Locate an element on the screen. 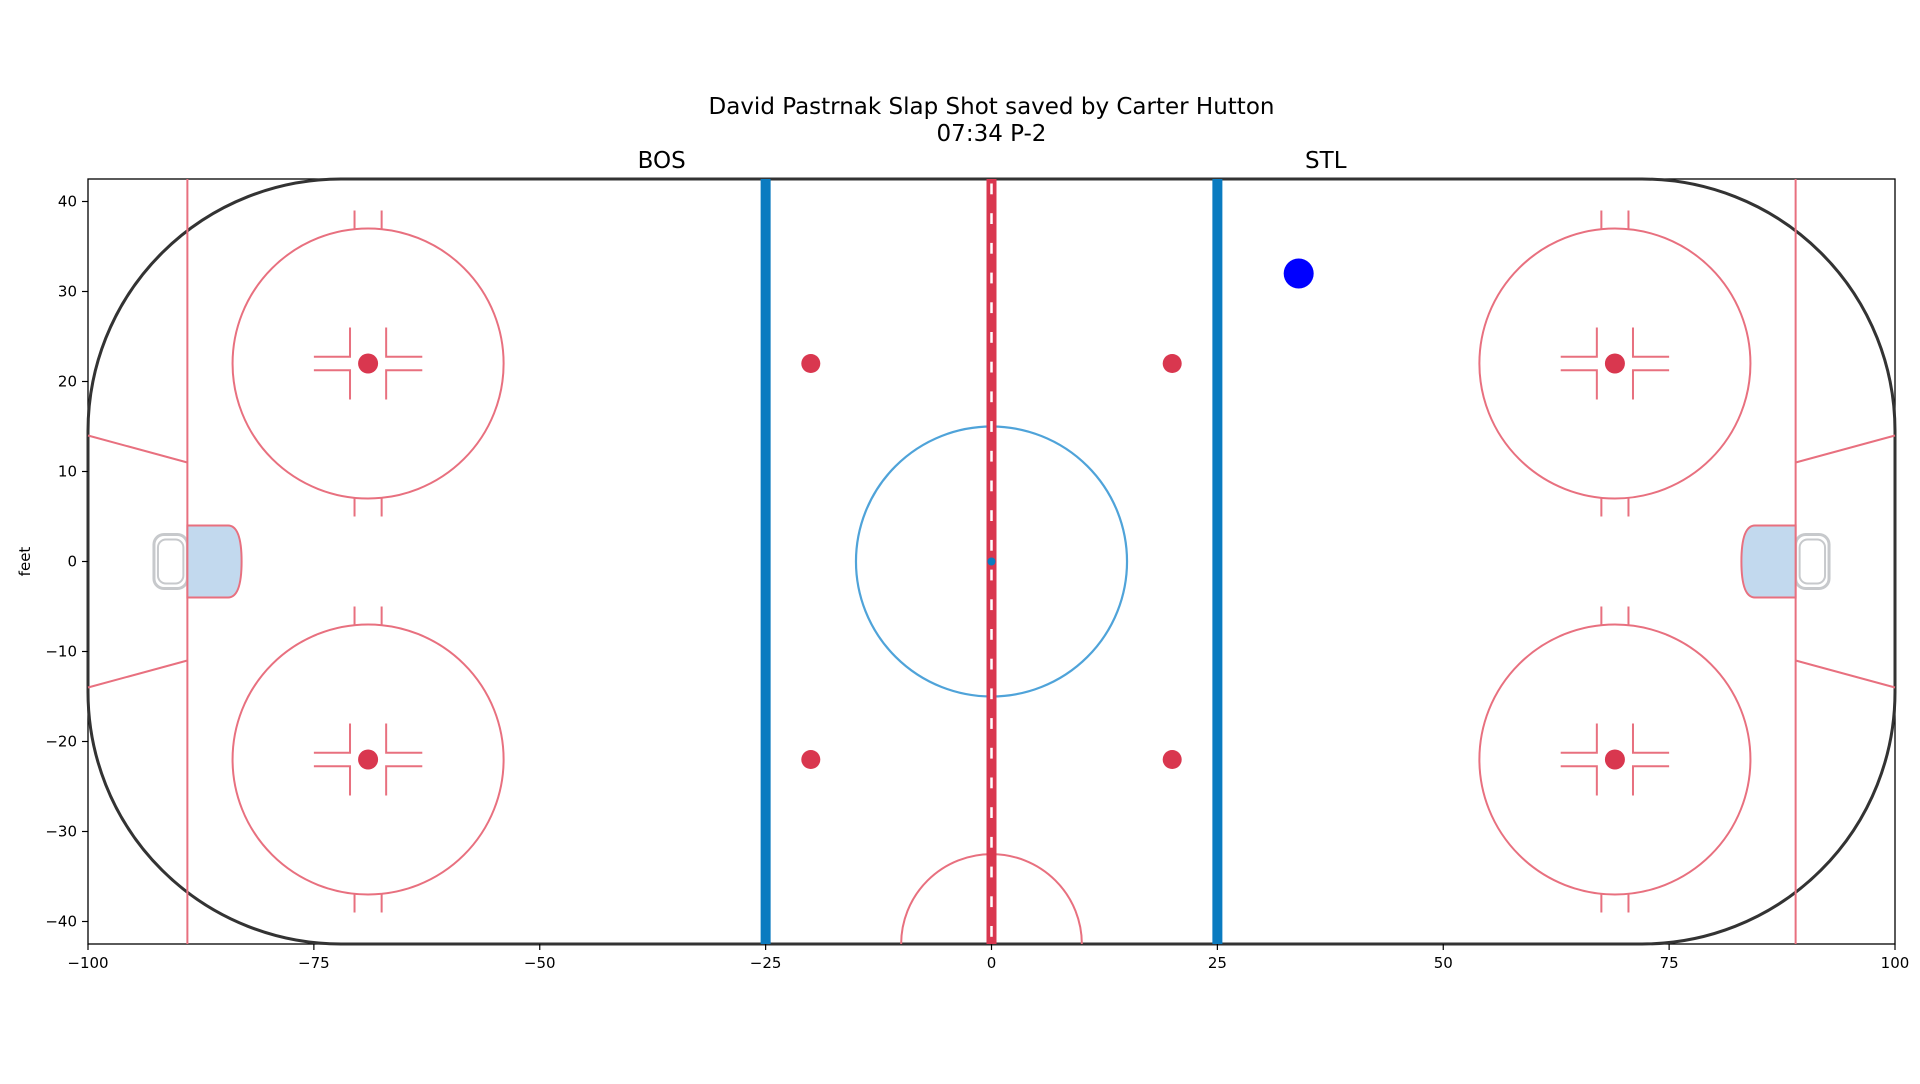  y-tick-label: 0 is located at coordinates (72, 562).